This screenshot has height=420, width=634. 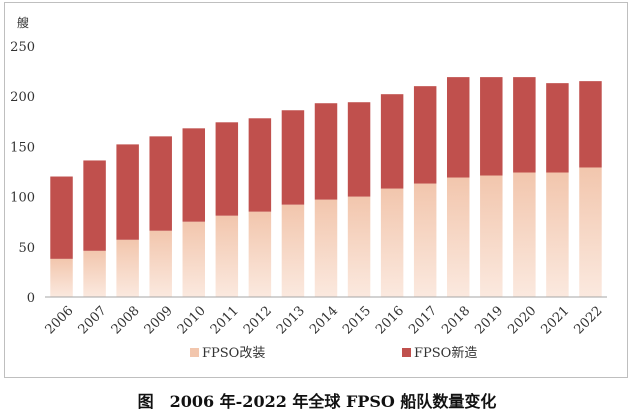 I want to click on x-tick-label: 2016, so click(x=390, y=320).